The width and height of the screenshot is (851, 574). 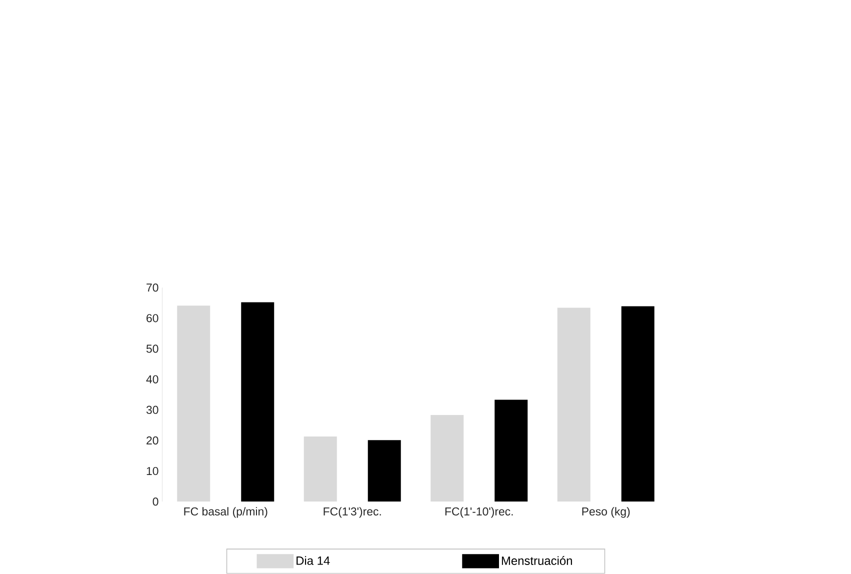 I want to click on x-tick-label: FC basal (p/min), so click(x=226, y=512).